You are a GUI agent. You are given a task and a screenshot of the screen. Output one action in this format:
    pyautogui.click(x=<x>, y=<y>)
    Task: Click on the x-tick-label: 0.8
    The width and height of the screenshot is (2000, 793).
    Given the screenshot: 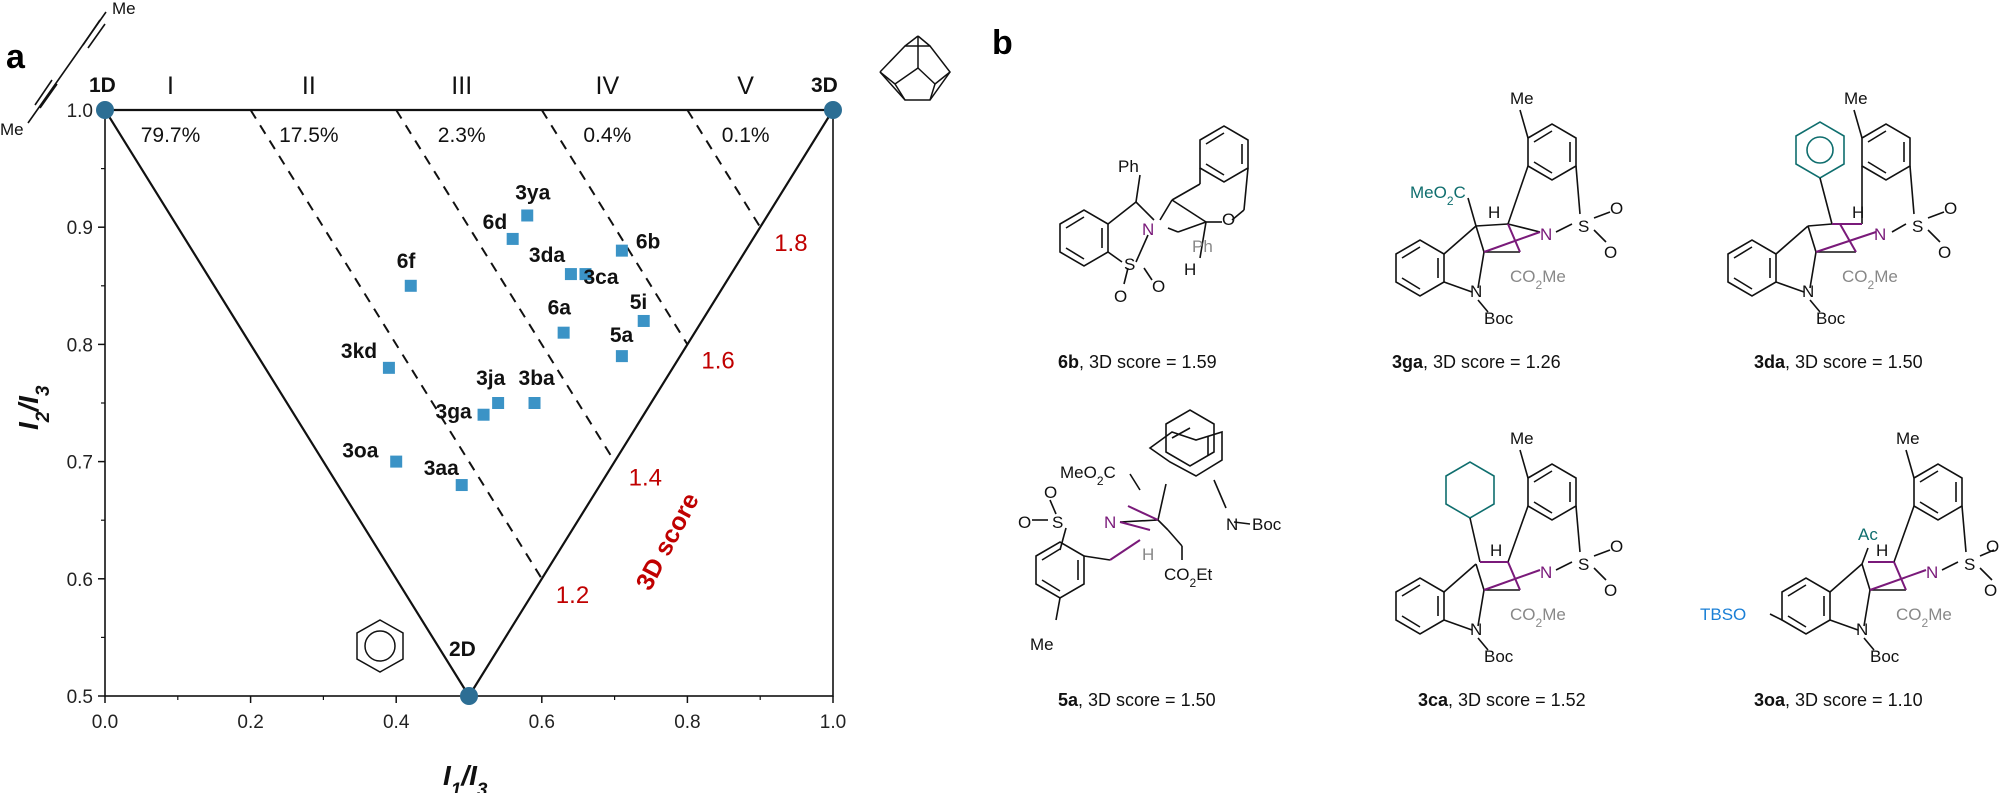 What is the action you would take?
    pyautogui.click(x=687, y=722)
    